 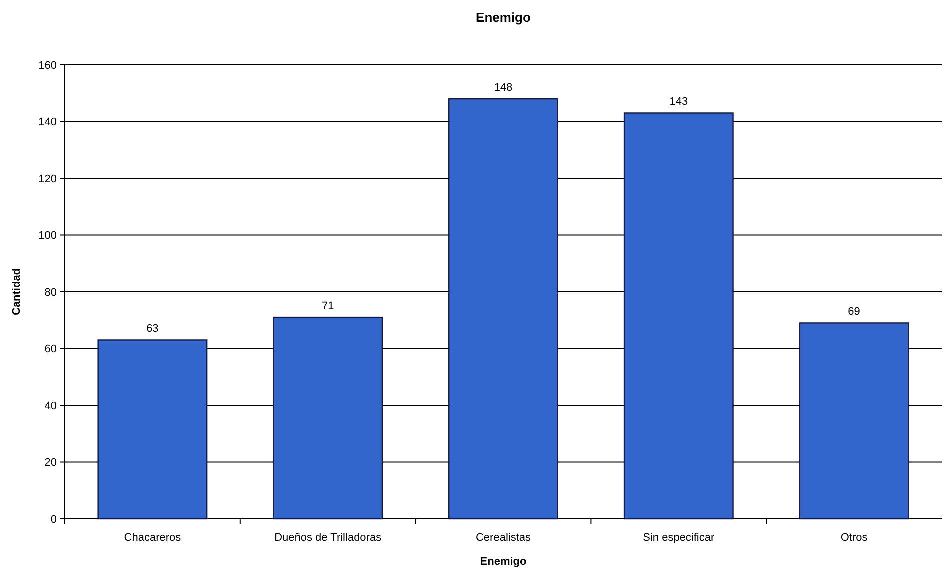 What do you see at coordinates (854, 538) in the screenshot?
I see `x-tick-label: Otros` at bounding box center [854, 538].